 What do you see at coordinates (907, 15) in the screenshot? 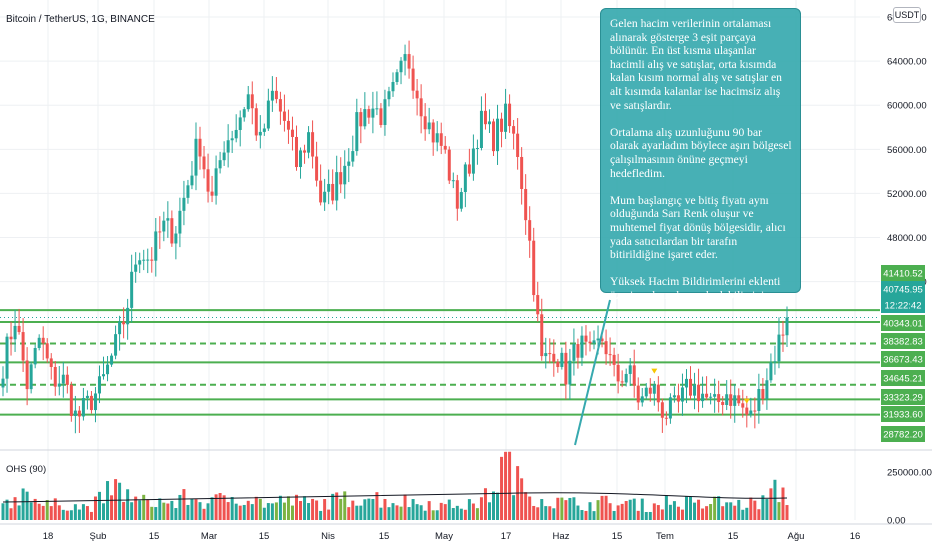
I see `currency-badge: USDT` at bounding box center [907, 15].